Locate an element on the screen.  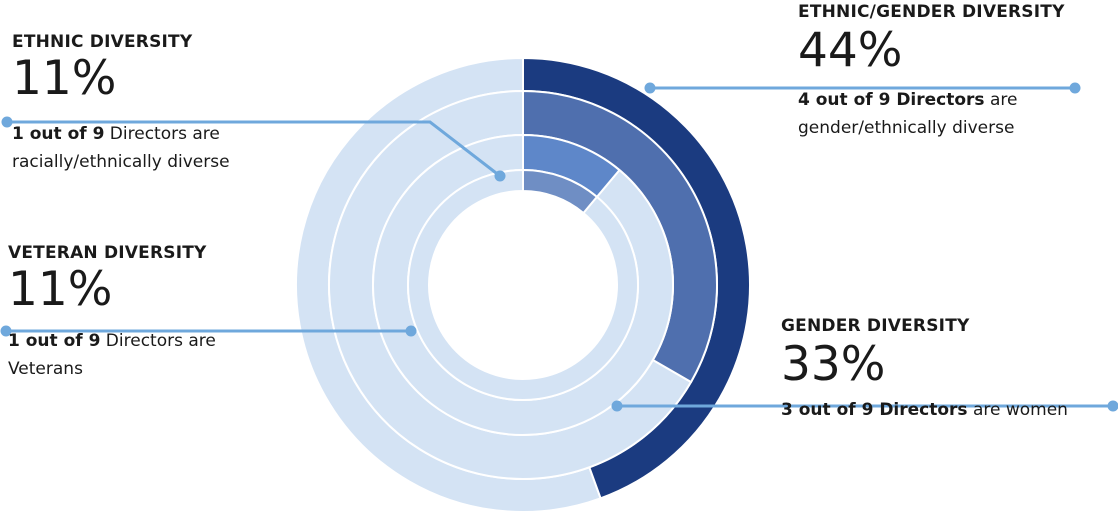
callout-veteran-percent: 11% is located at coordinates (60, 289).